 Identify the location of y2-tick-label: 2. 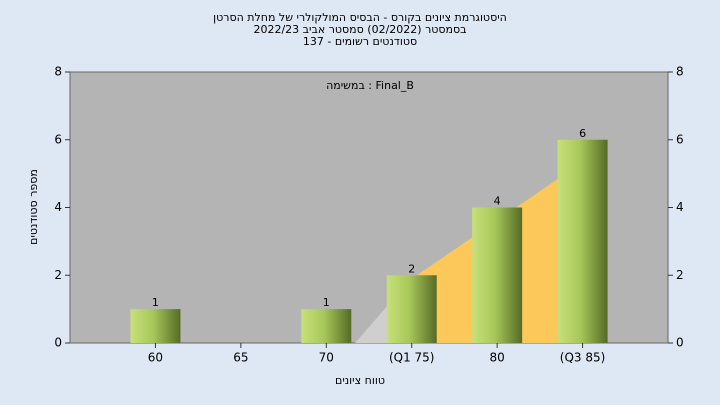
(680, 275).